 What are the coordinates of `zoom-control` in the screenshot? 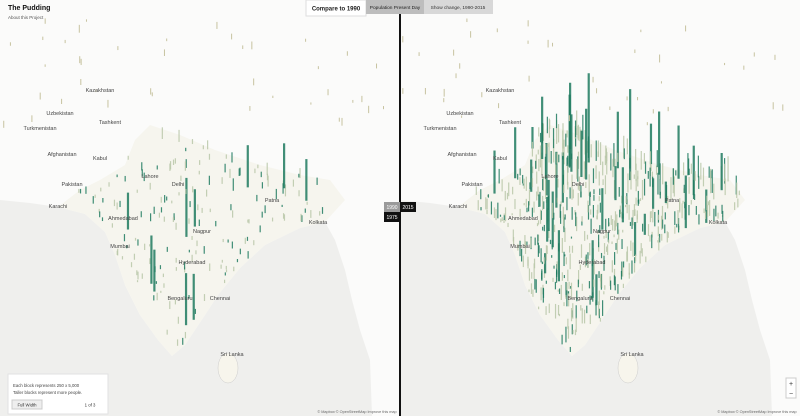 It's located at (791, 388).